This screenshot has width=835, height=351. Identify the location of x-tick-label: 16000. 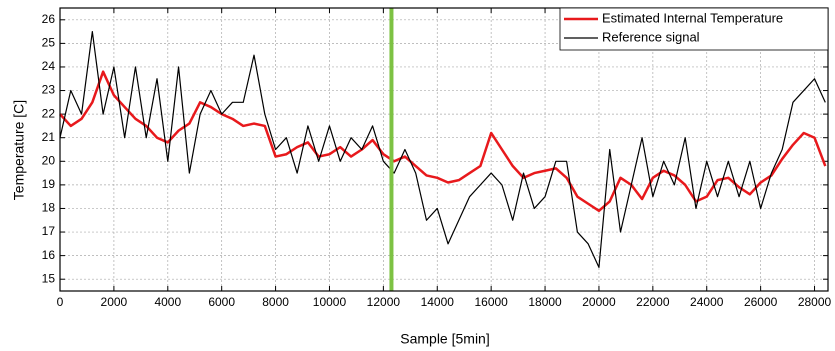
(491, 302).